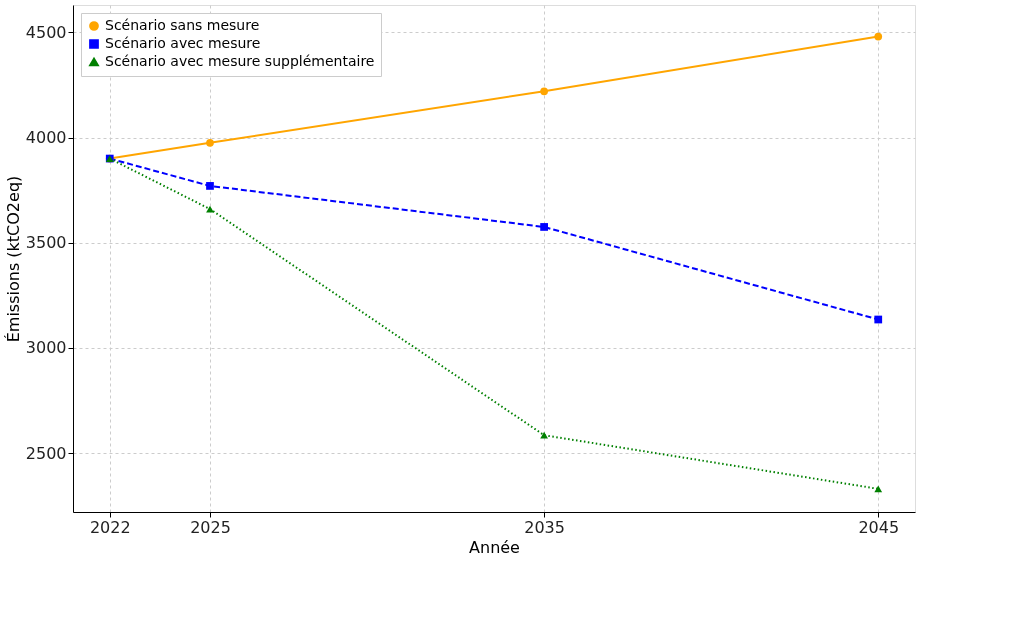  Describe the element at coordinates (544, 527) in the screenshot. I see `x-tick-label: 2035` at that location.